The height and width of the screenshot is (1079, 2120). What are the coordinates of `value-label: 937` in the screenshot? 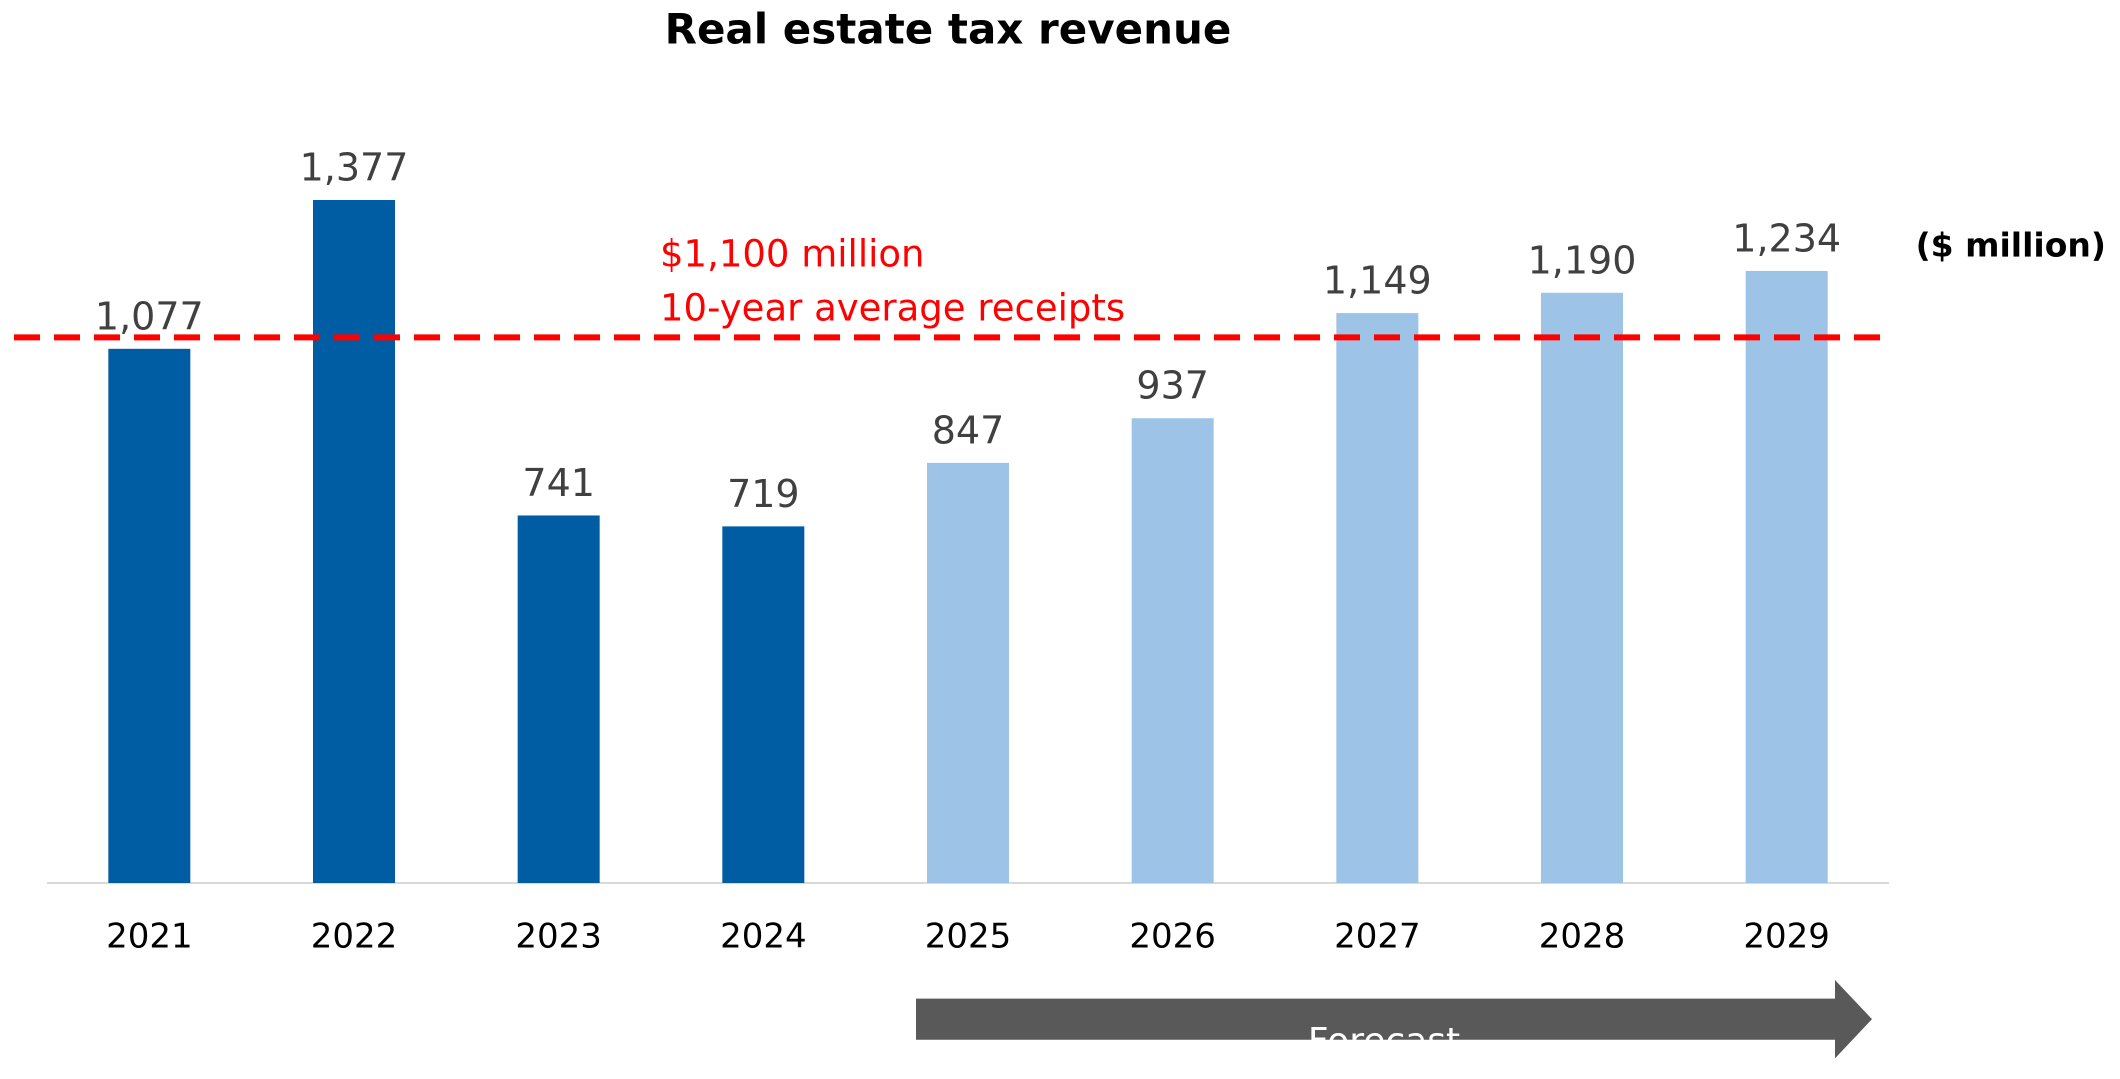 It's located at (1172, 386).